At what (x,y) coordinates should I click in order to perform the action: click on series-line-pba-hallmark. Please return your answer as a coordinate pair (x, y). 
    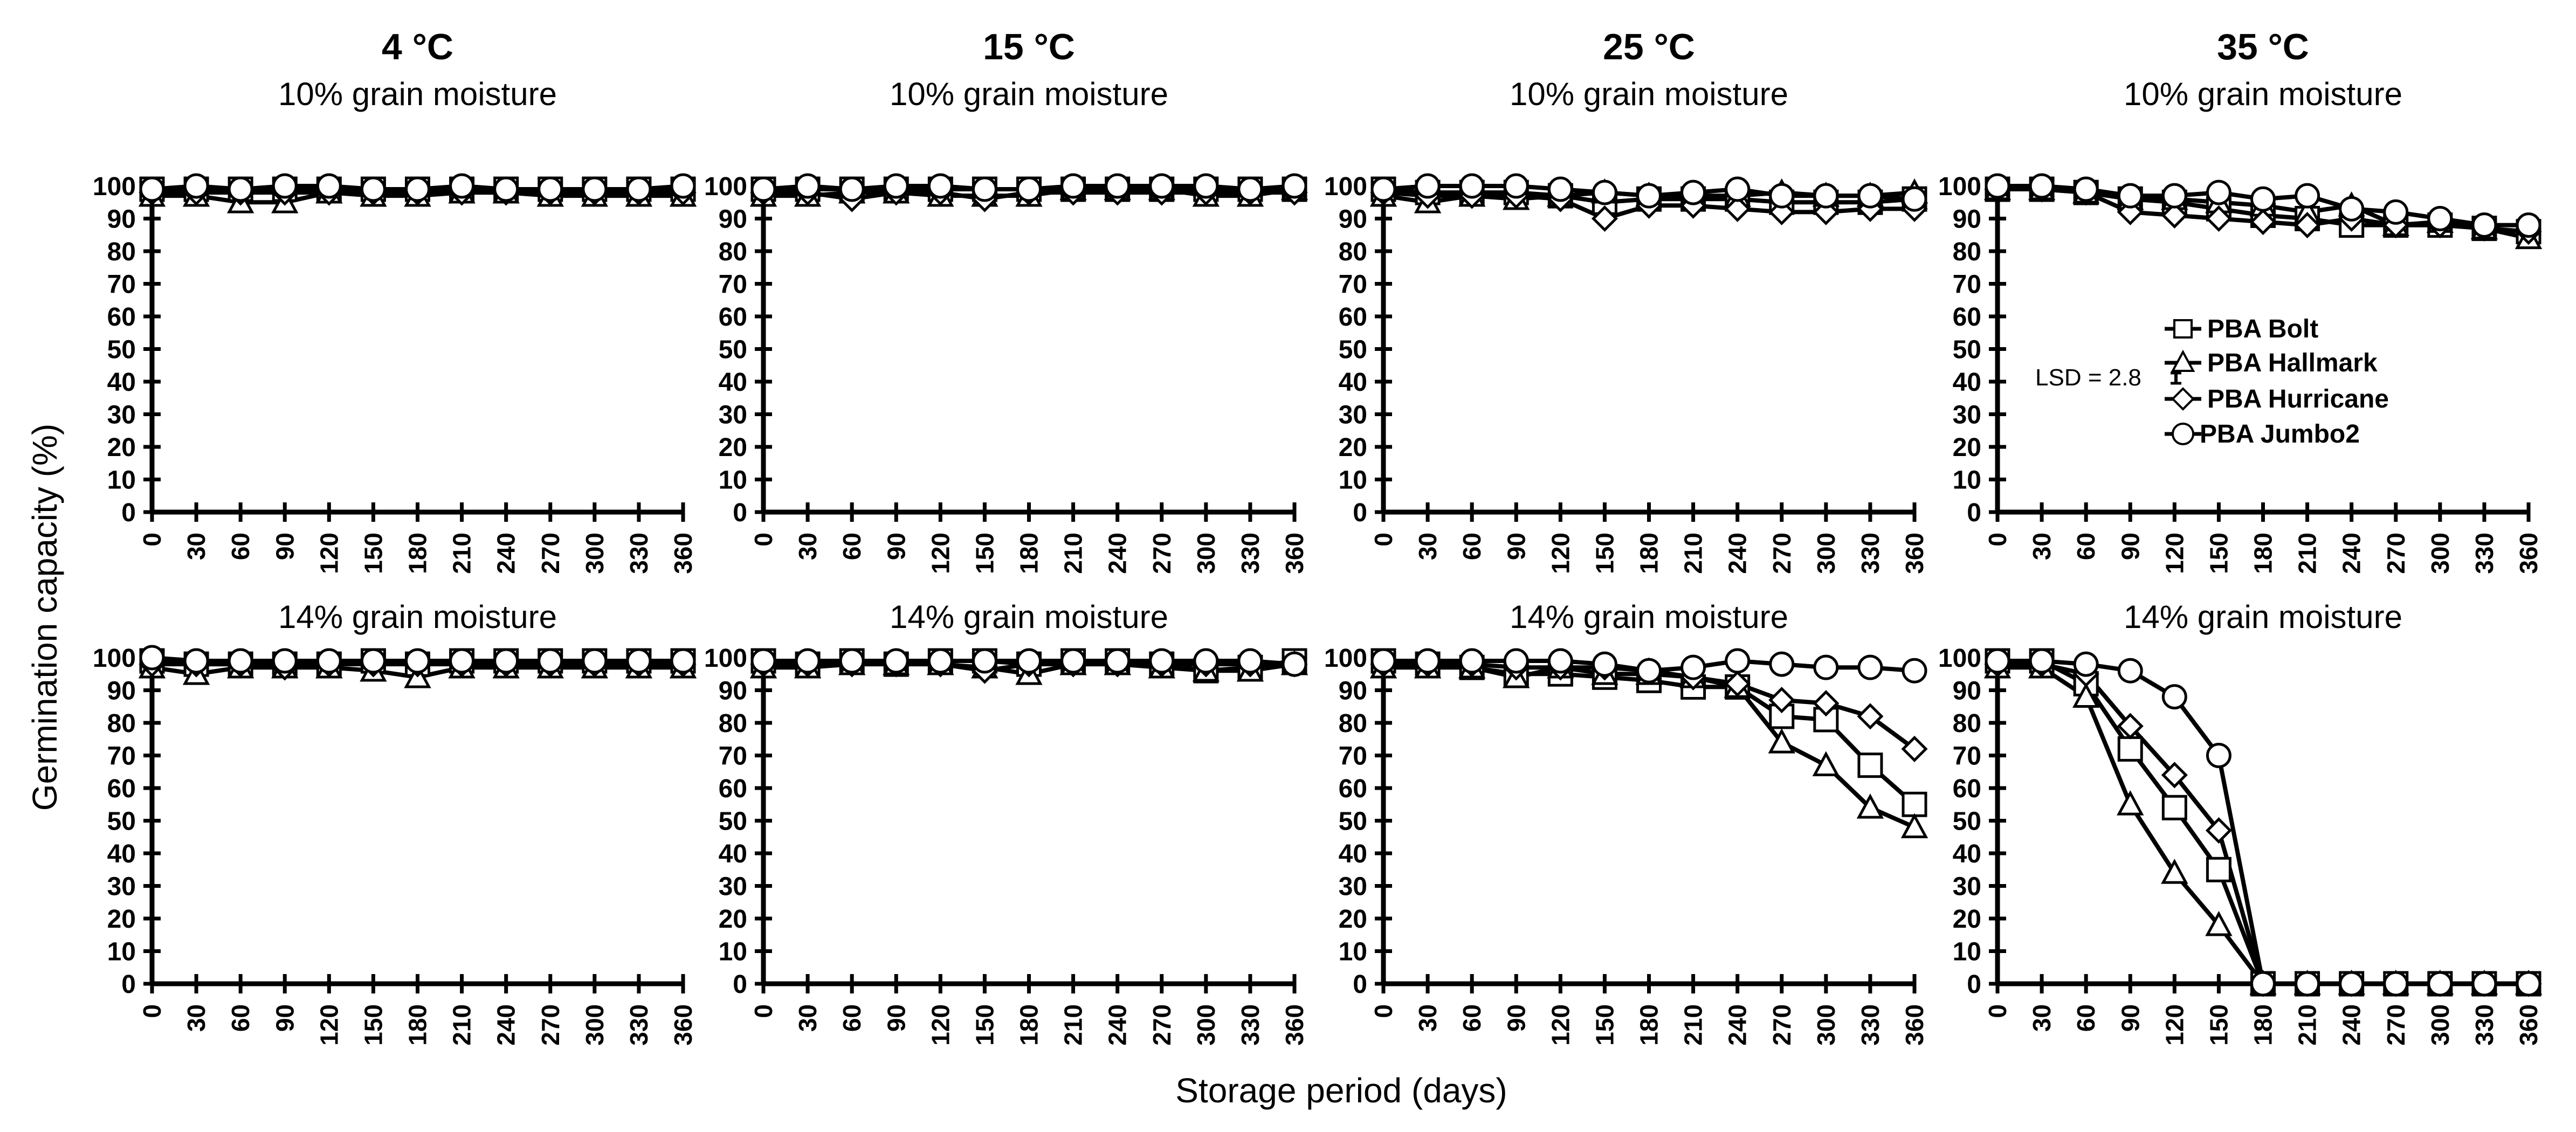
    Looking at the image, I should click on (2263, 825).